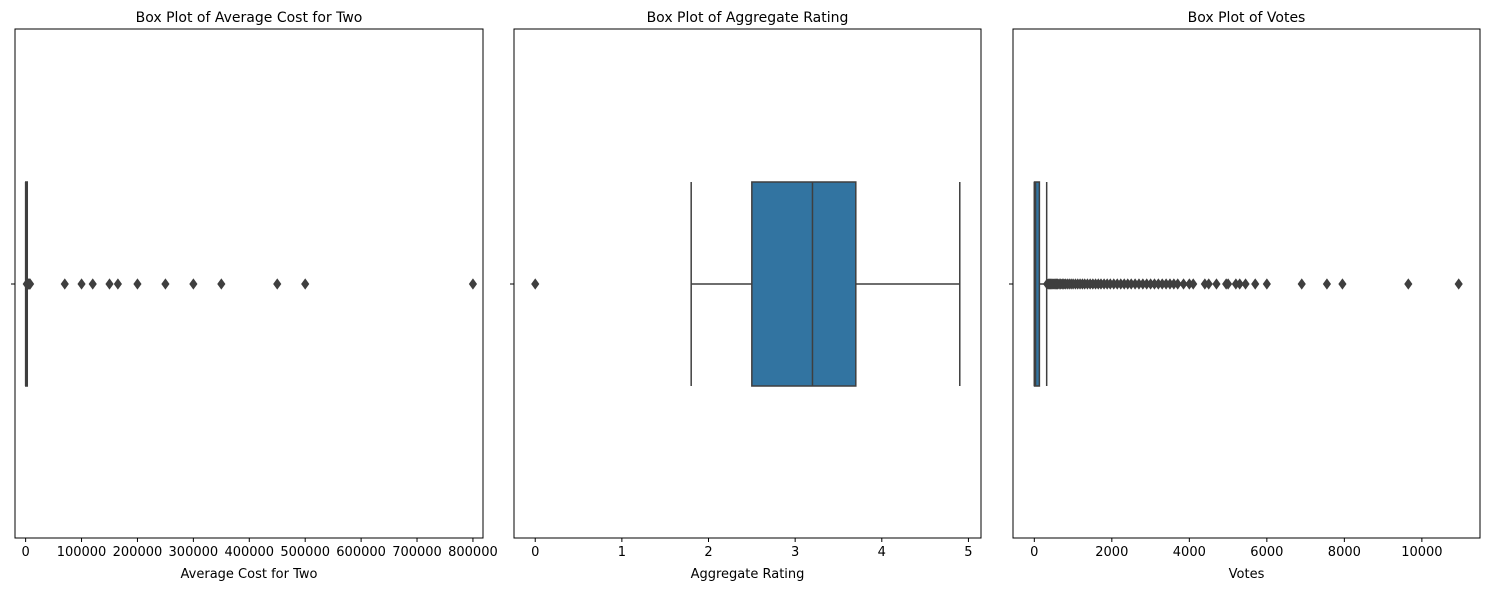 Image resolution: width=1490 pixels, height=594 pixels. Describe the element at coordinates (748, 574) in the screenshot. I see `x-axis-label: Aggregate Rating` at that location.